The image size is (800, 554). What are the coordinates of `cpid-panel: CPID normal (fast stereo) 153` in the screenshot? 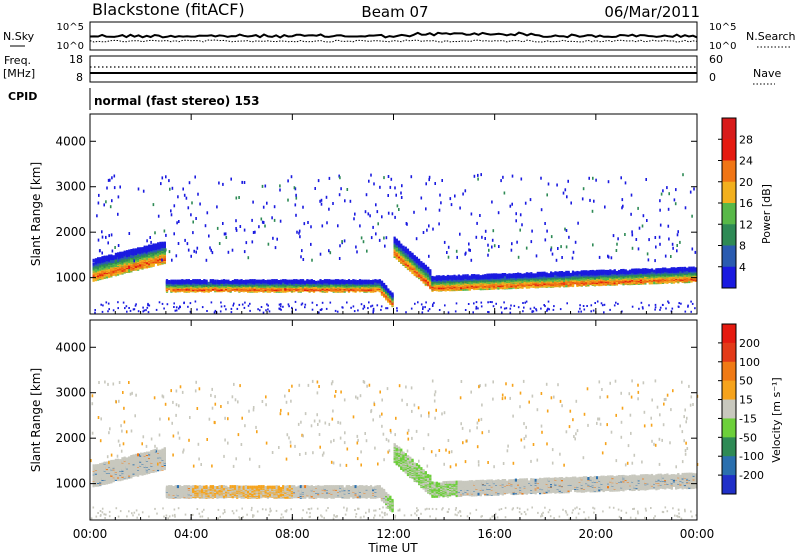 It's located at (134, 99).